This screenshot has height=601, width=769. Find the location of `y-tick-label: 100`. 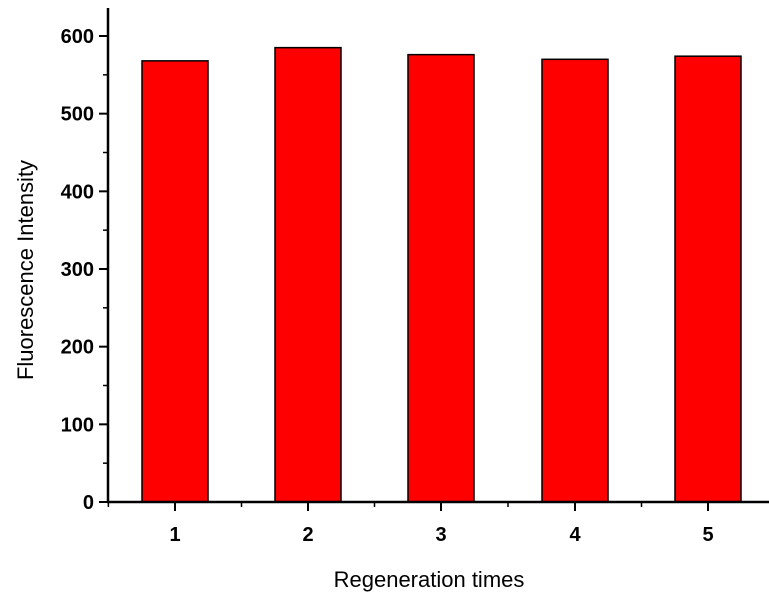

y-tick-label: 100 is located at coordinates (77, 425).